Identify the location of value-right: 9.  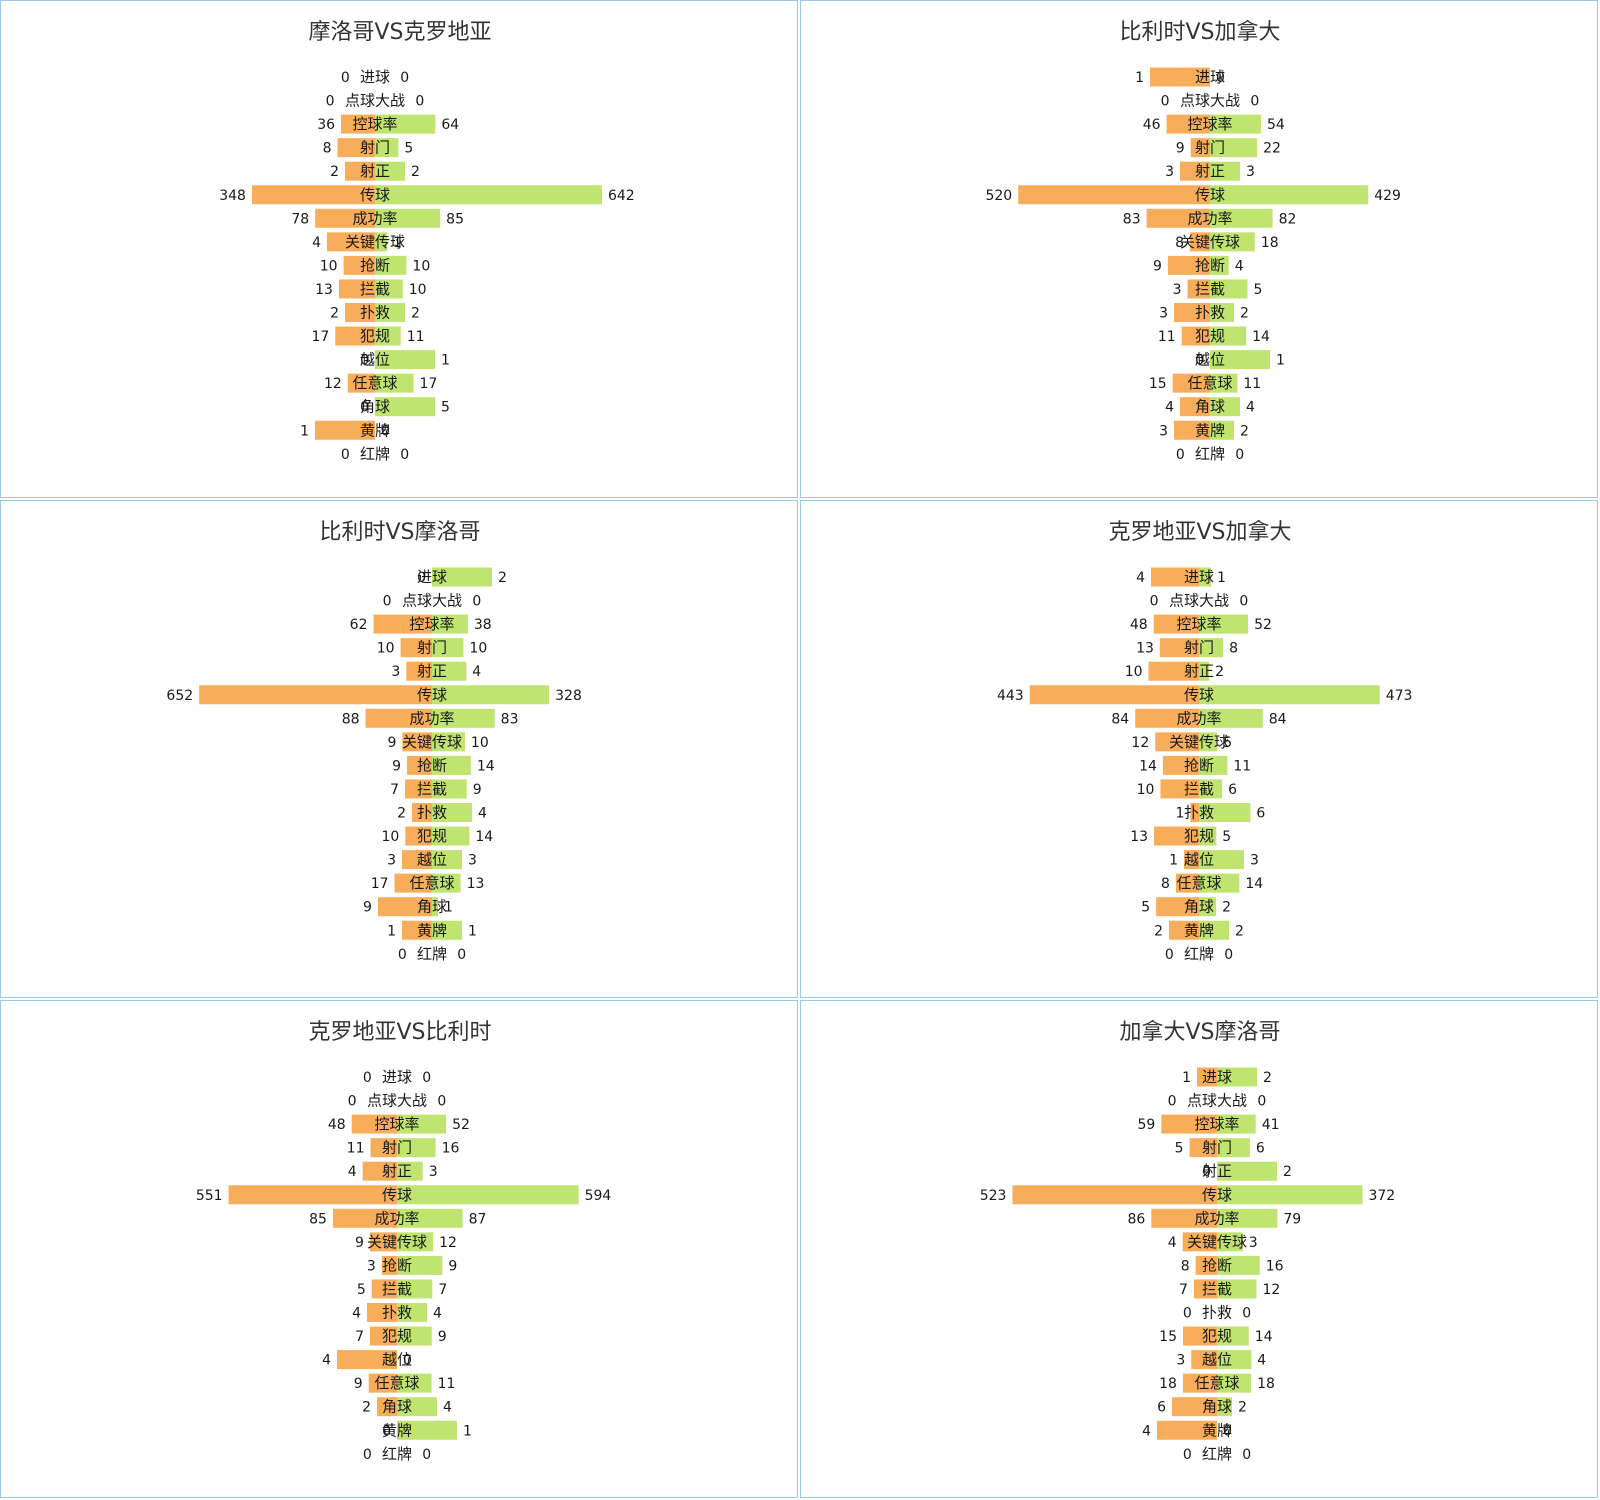
(477, 790).